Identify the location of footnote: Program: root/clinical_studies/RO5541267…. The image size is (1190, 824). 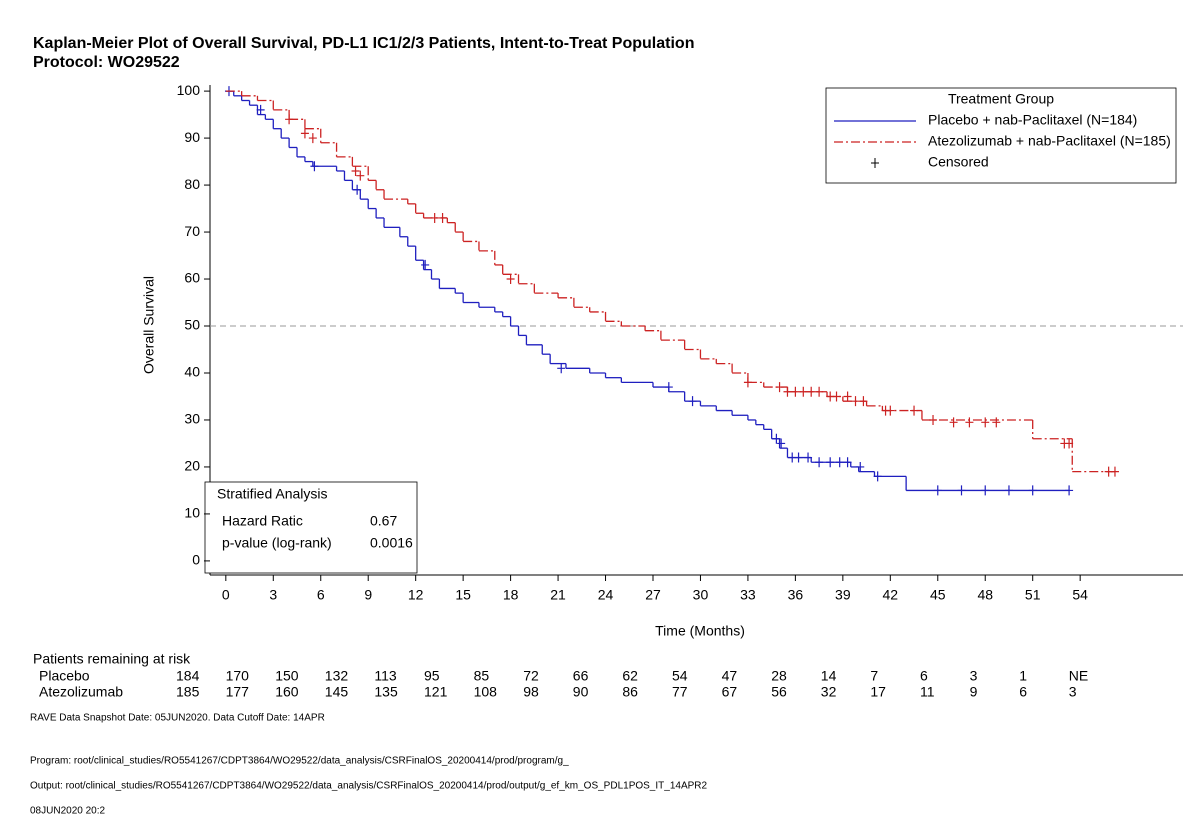
(299, 761).